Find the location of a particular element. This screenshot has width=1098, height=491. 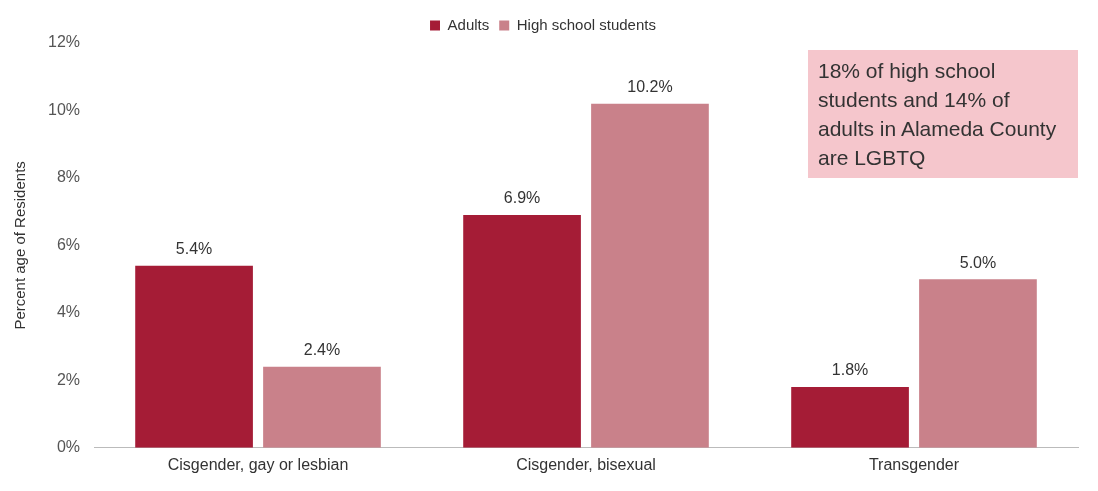

legend-label: Adults is located at coordinates (468, 24).